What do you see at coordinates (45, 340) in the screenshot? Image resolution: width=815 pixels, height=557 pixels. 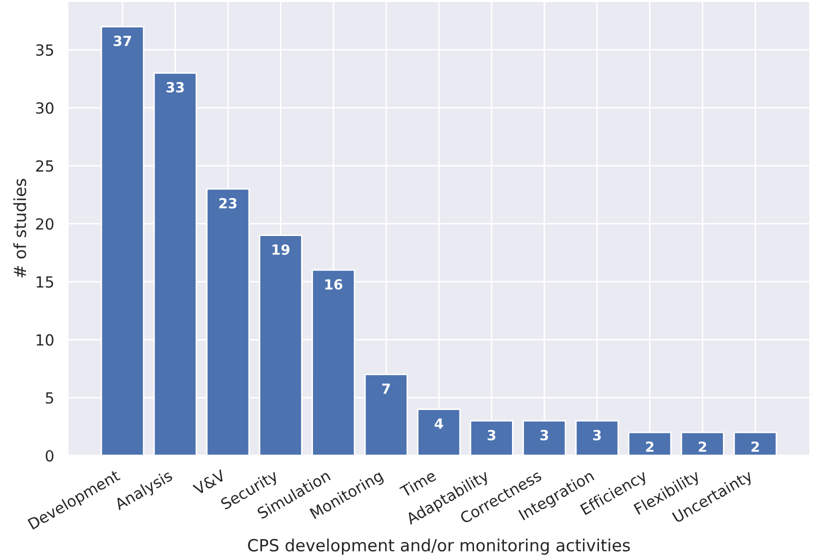 I see `y-tick-label: 10` at bounding box center [45, 340].